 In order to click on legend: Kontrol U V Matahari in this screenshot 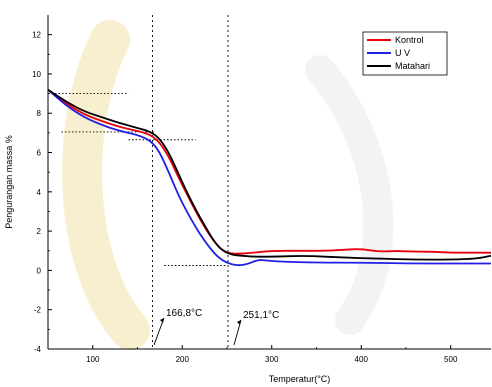, I will do `click(405, 53)`.